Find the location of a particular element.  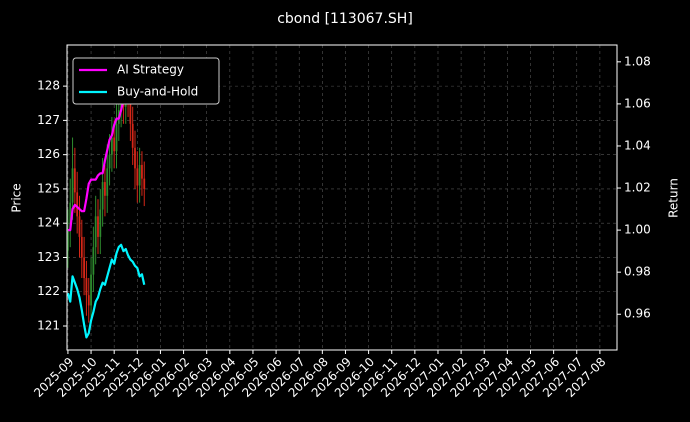

y-tick-label: 121 is located at coordinates (48, 326).